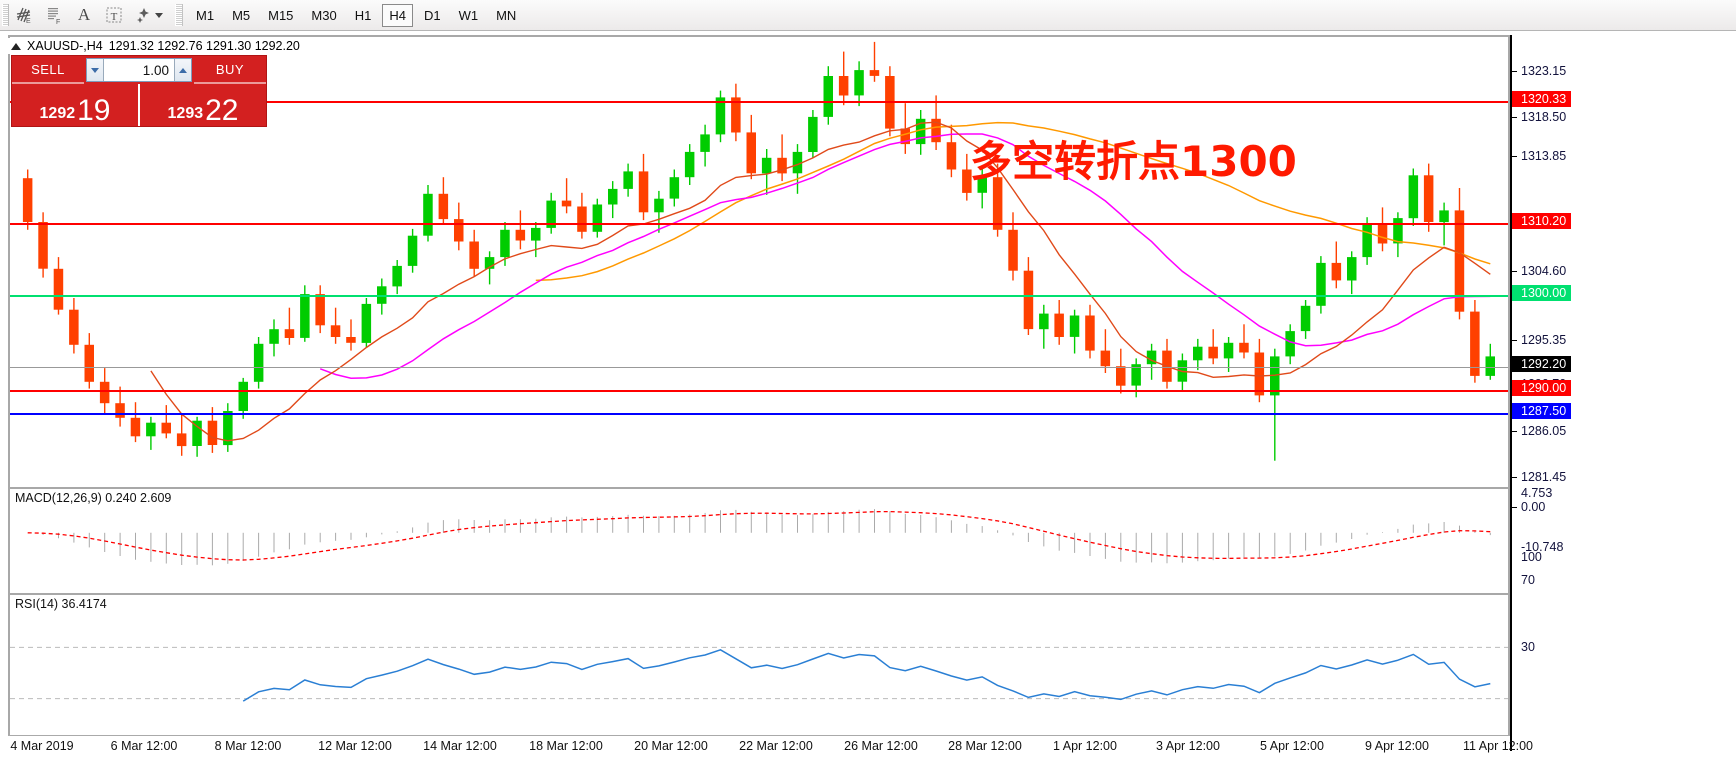 The image size is (1736, 760). I want to click on macd-pane: MACD(12,26,9) 0.240 2.609, so click(759, 539).